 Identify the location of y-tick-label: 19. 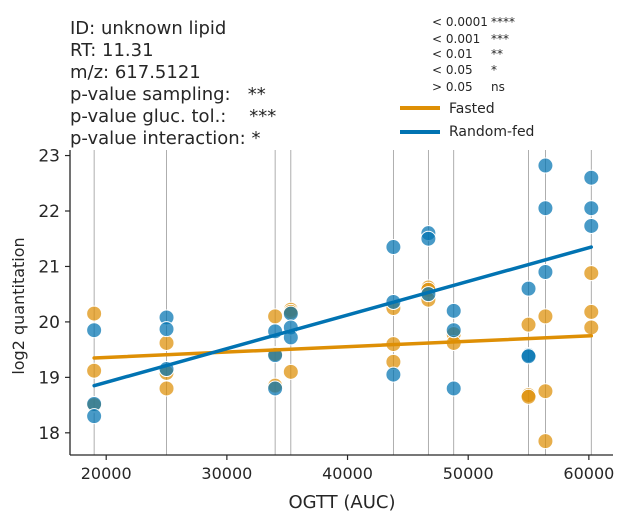
(49, 378).